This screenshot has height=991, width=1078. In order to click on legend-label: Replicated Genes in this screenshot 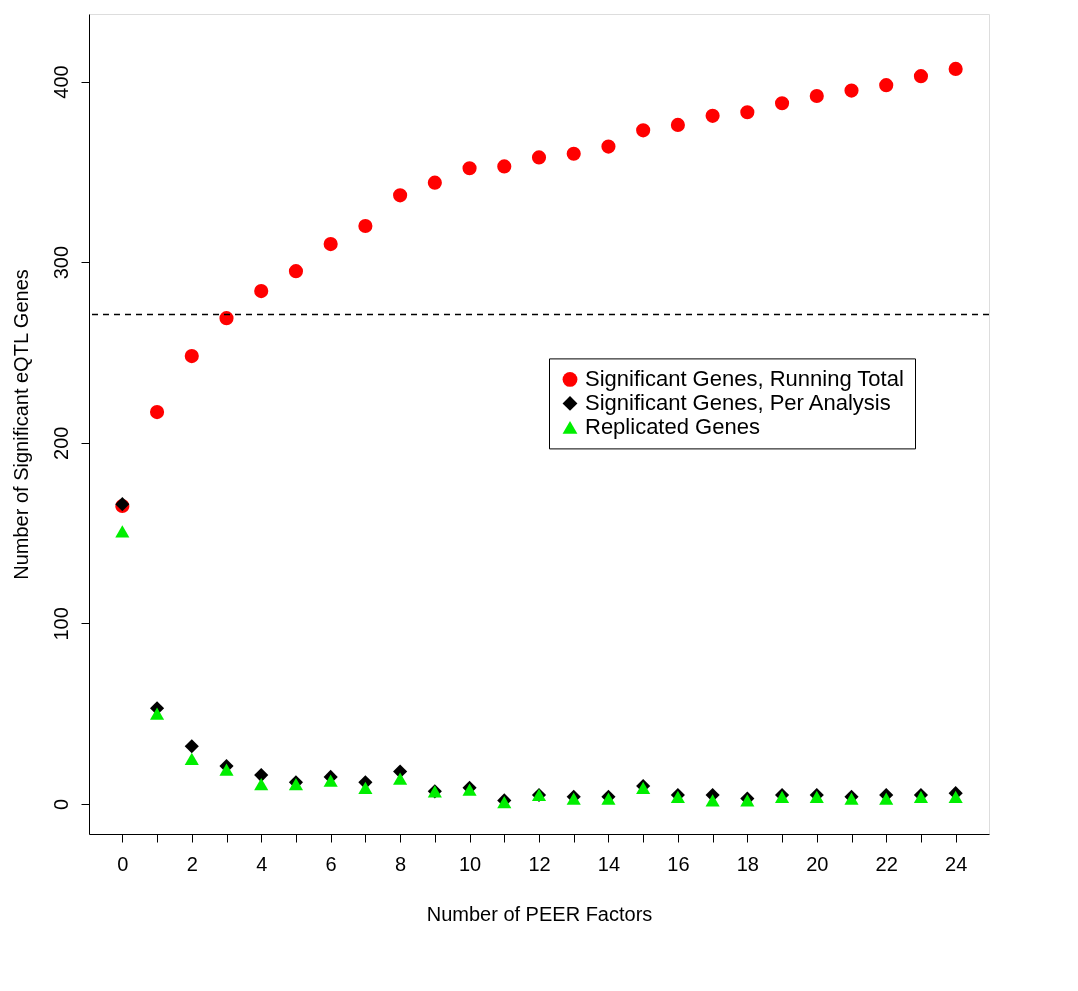, I will do `click(672, 427)`.